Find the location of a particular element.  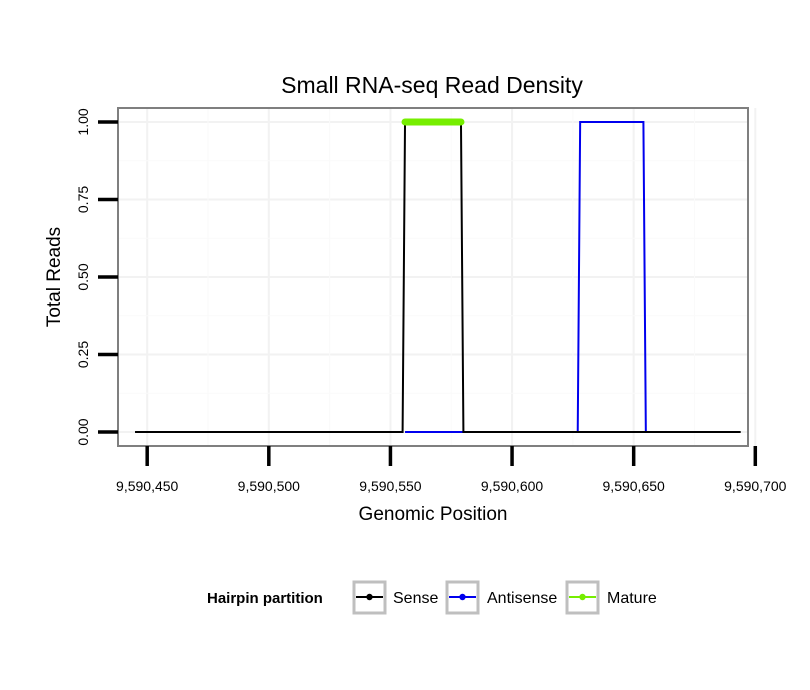

legend-key-sense-dot is located at coordinates (369, 597).